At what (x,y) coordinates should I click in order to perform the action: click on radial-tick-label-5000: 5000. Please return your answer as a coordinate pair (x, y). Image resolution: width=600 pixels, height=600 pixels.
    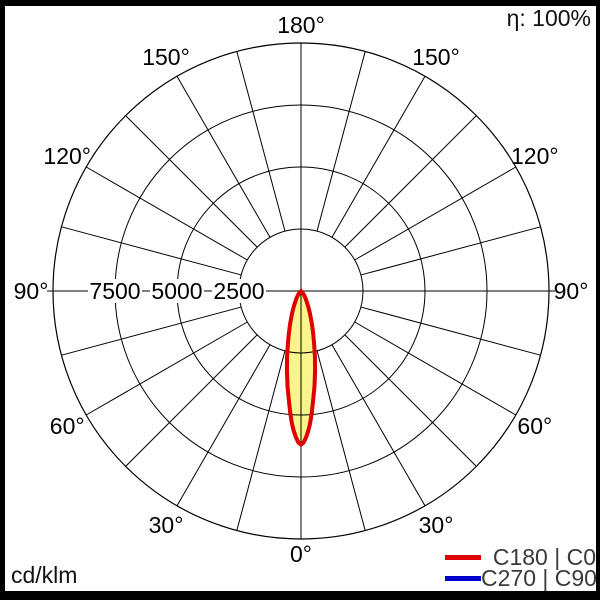
    Looking at the image, I should click on (176, 291).